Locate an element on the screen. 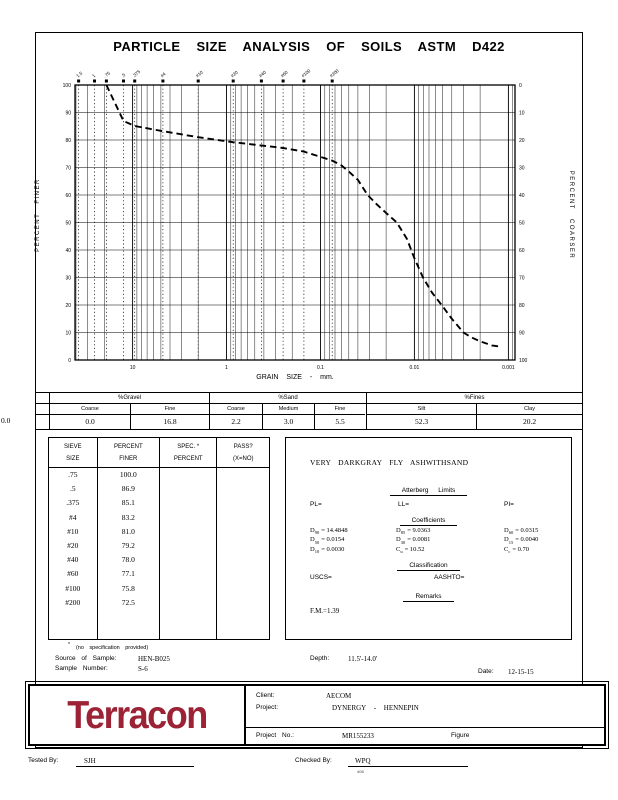 This screenshot has width=618, height=800. svg-text: 0 is located at coordinates (520, 86).